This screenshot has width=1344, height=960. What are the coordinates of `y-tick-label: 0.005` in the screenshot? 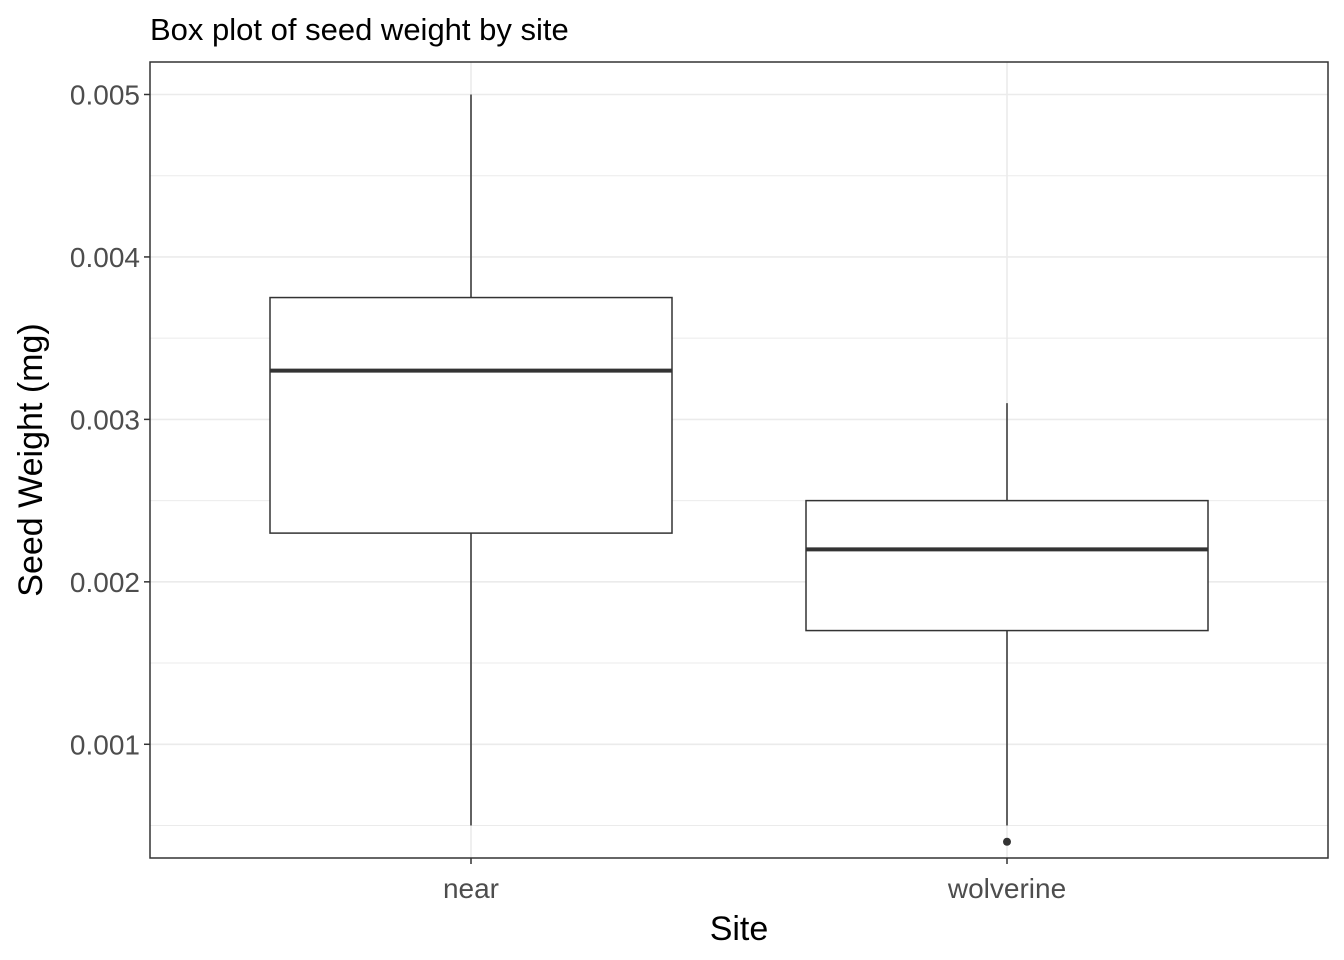 It's located at (105, 94).